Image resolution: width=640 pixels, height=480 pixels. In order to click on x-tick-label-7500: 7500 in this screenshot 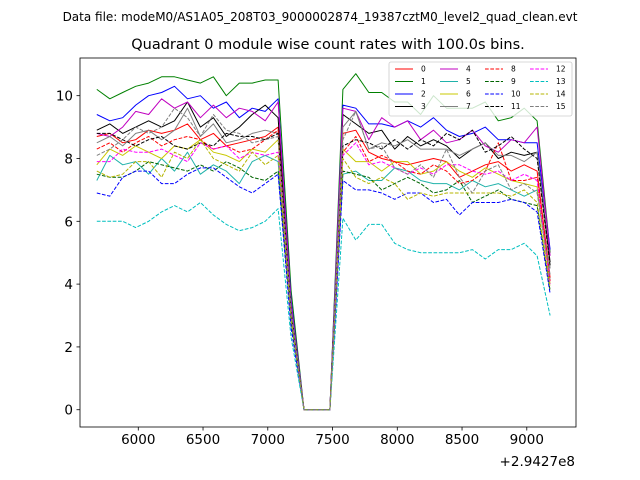, I will do `click(332, 440)`.